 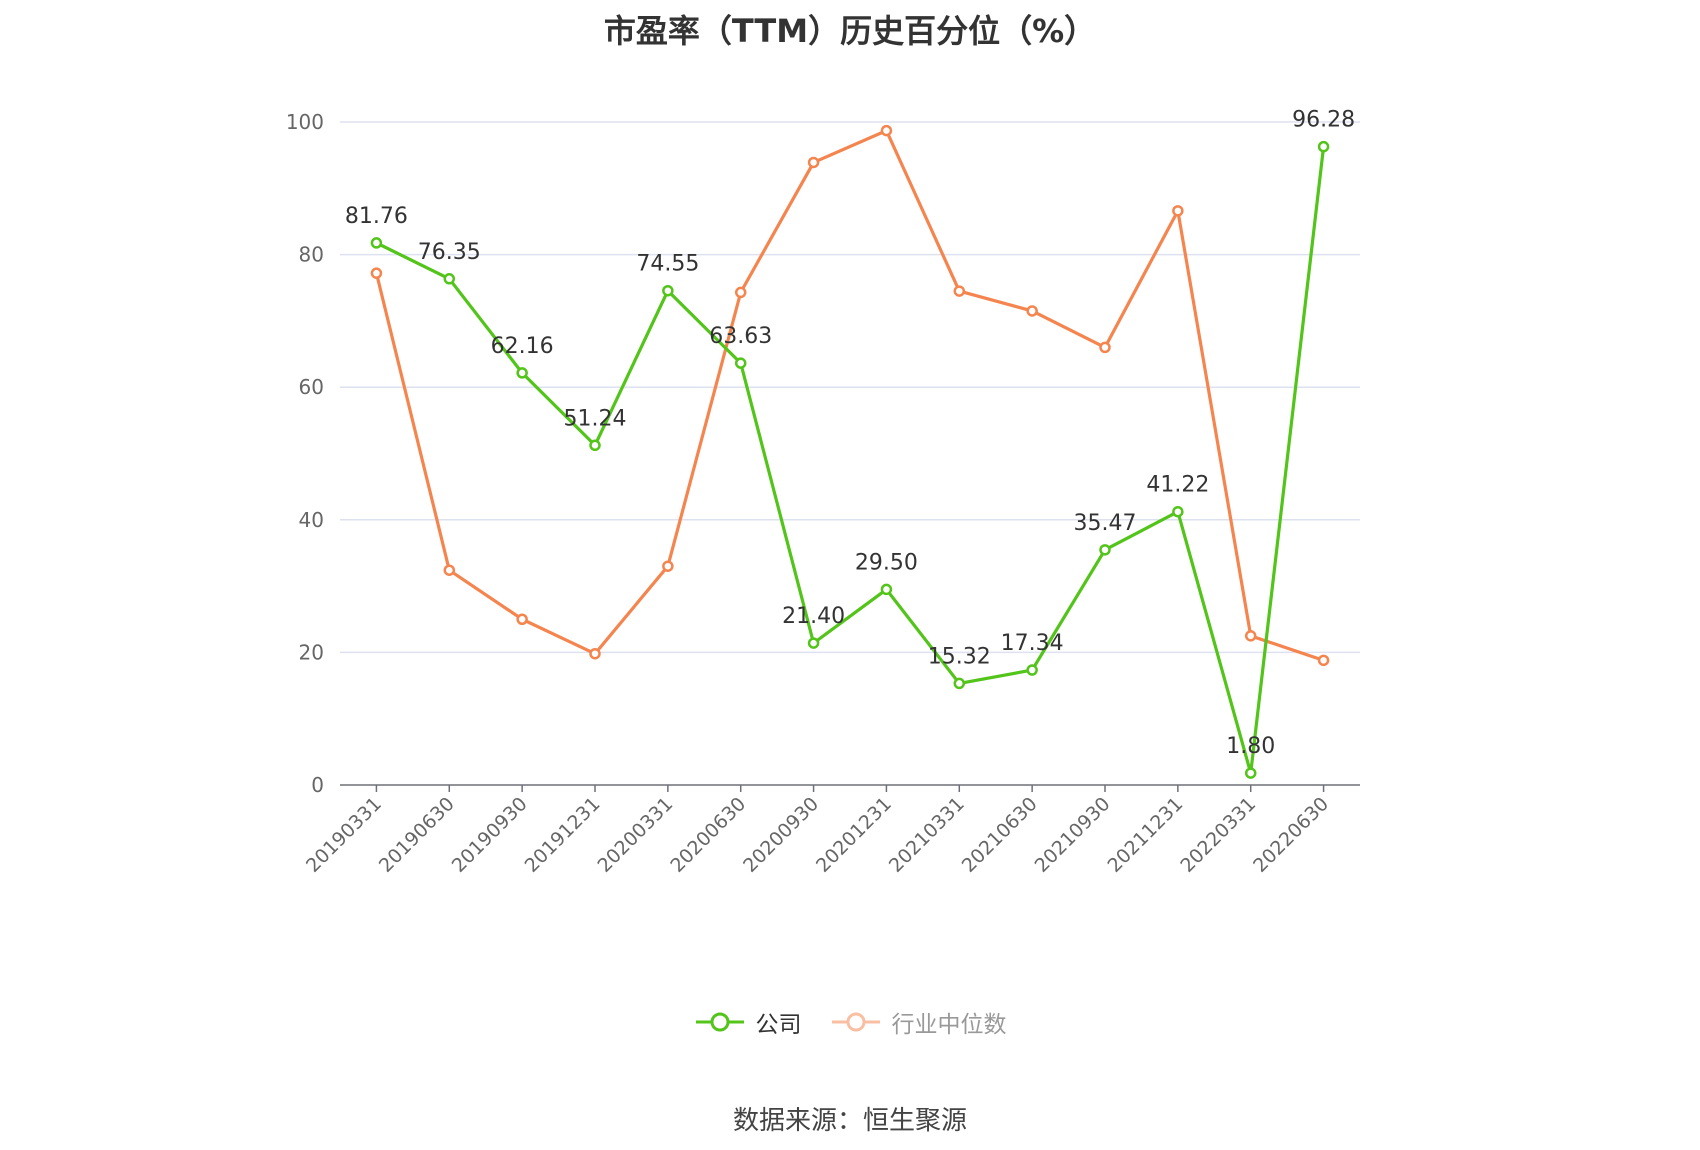 I want to click on legend-company-label: 公司, so click(x=778, y=1025).